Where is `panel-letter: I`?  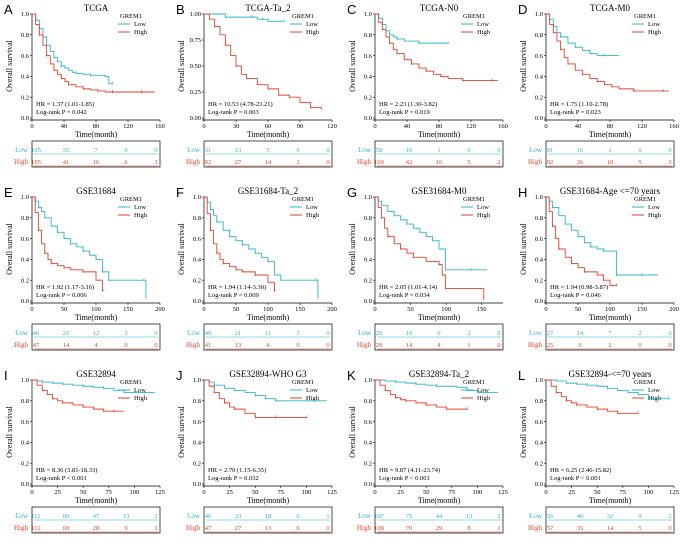
panel-letter: I is located at coordinates (6, 375).